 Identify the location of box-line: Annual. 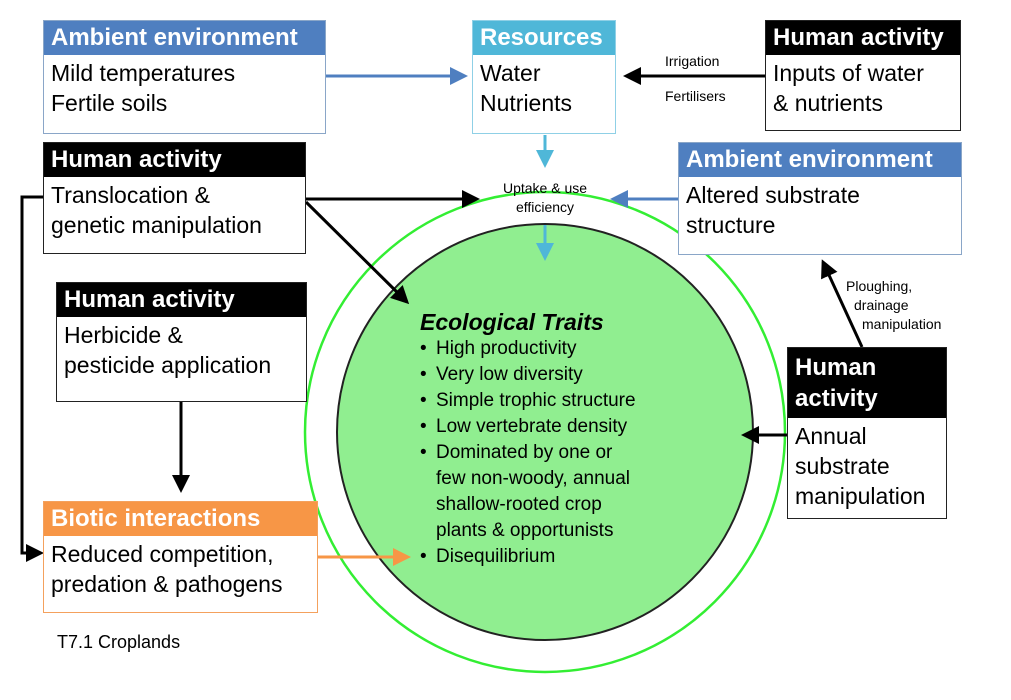
(831, 436).